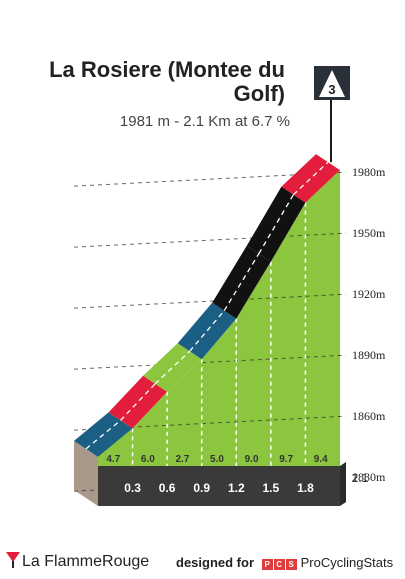  I want to click on credit: designed for P C S ProCyclingStats, so click(284, 562).